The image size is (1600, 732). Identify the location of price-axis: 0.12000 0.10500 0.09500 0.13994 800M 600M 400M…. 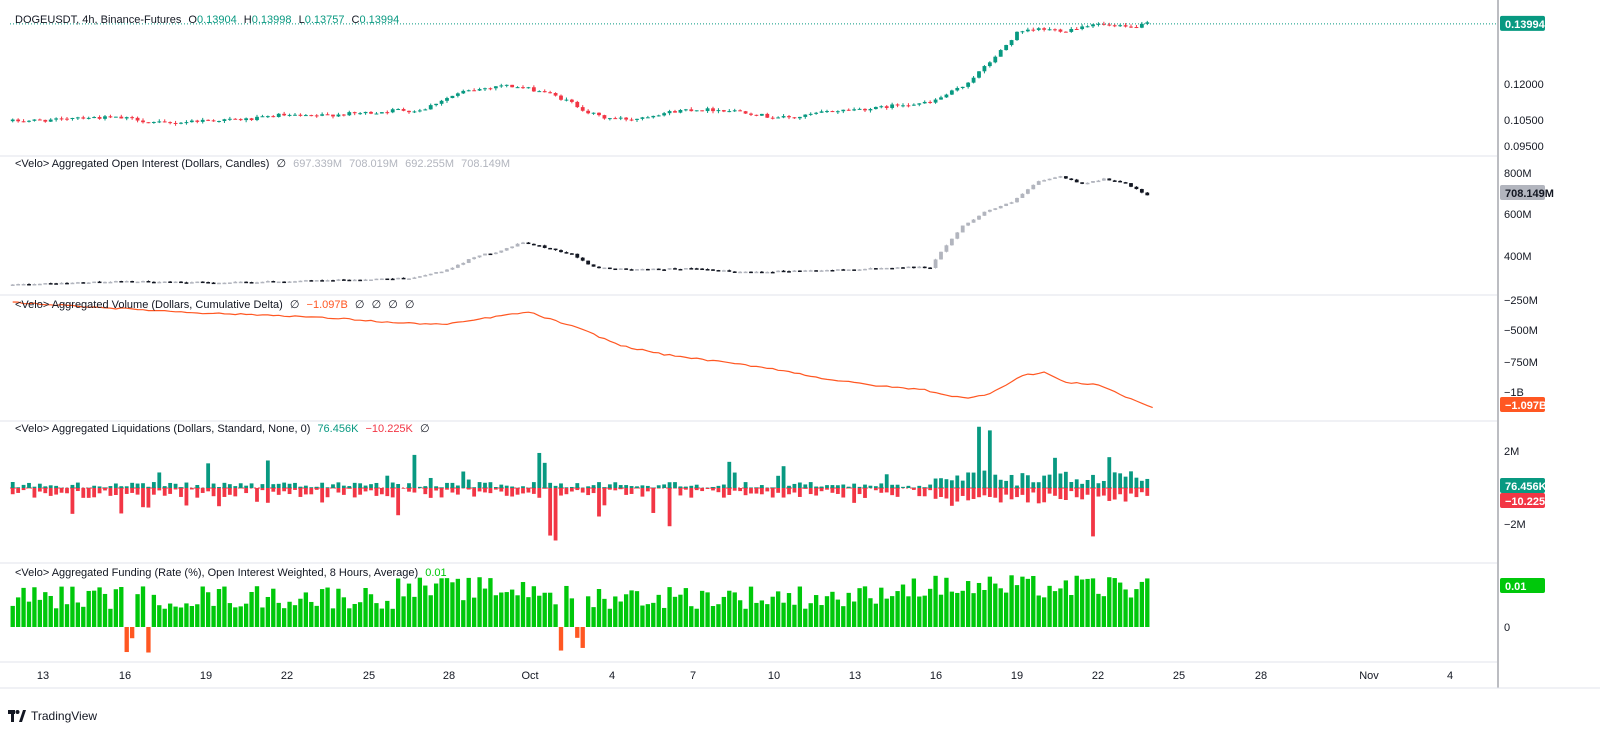
(1527, 324).